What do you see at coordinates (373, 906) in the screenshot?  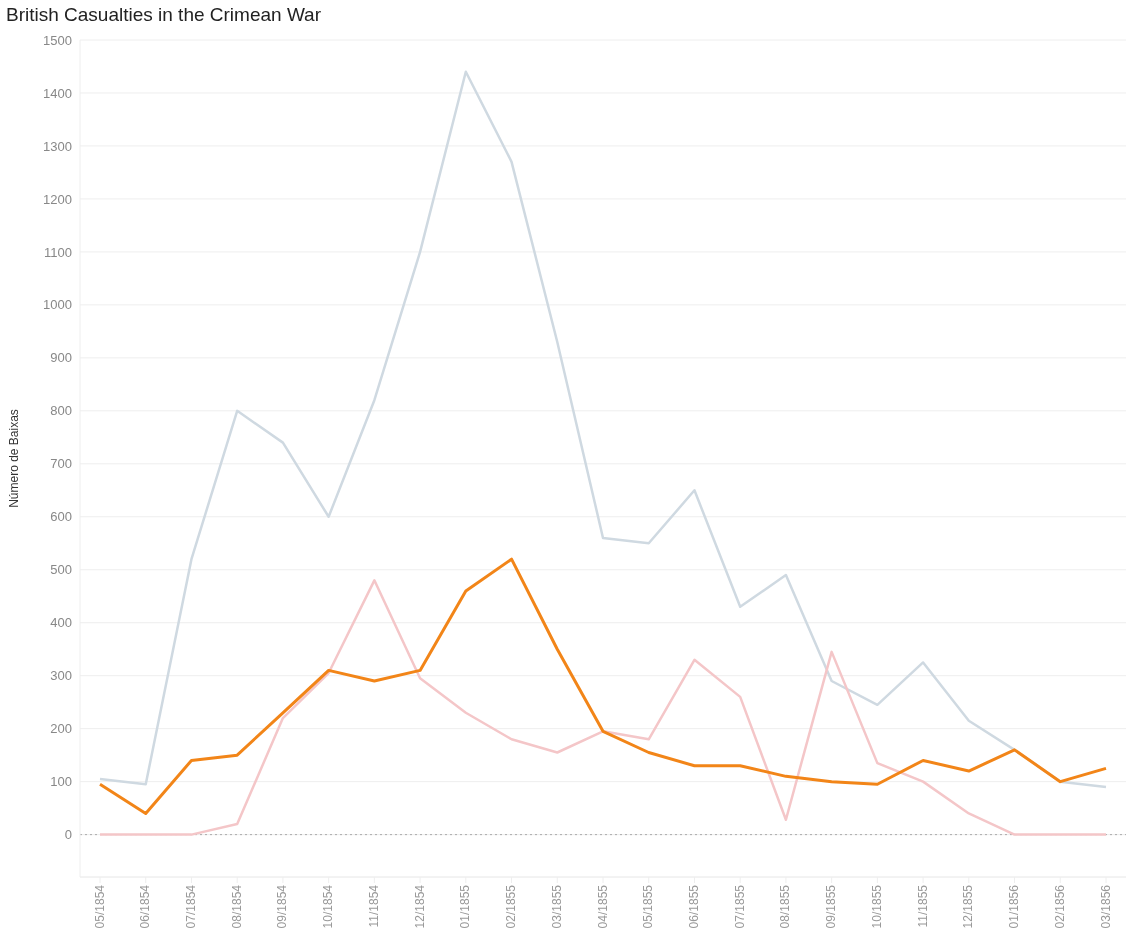 I see `x-tick-label: 11/1854` at bounding box center [373, 906].